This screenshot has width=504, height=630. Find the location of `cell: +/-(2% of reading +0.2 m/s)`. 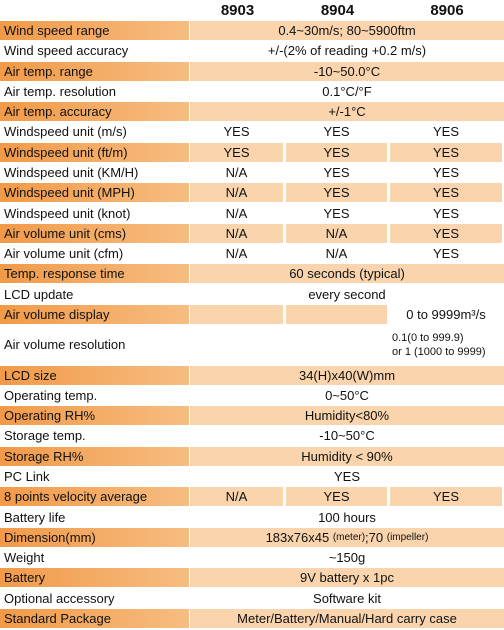

cell: +/-(2% of reading +0.2 m/s) is located at coordinates (347, 51).